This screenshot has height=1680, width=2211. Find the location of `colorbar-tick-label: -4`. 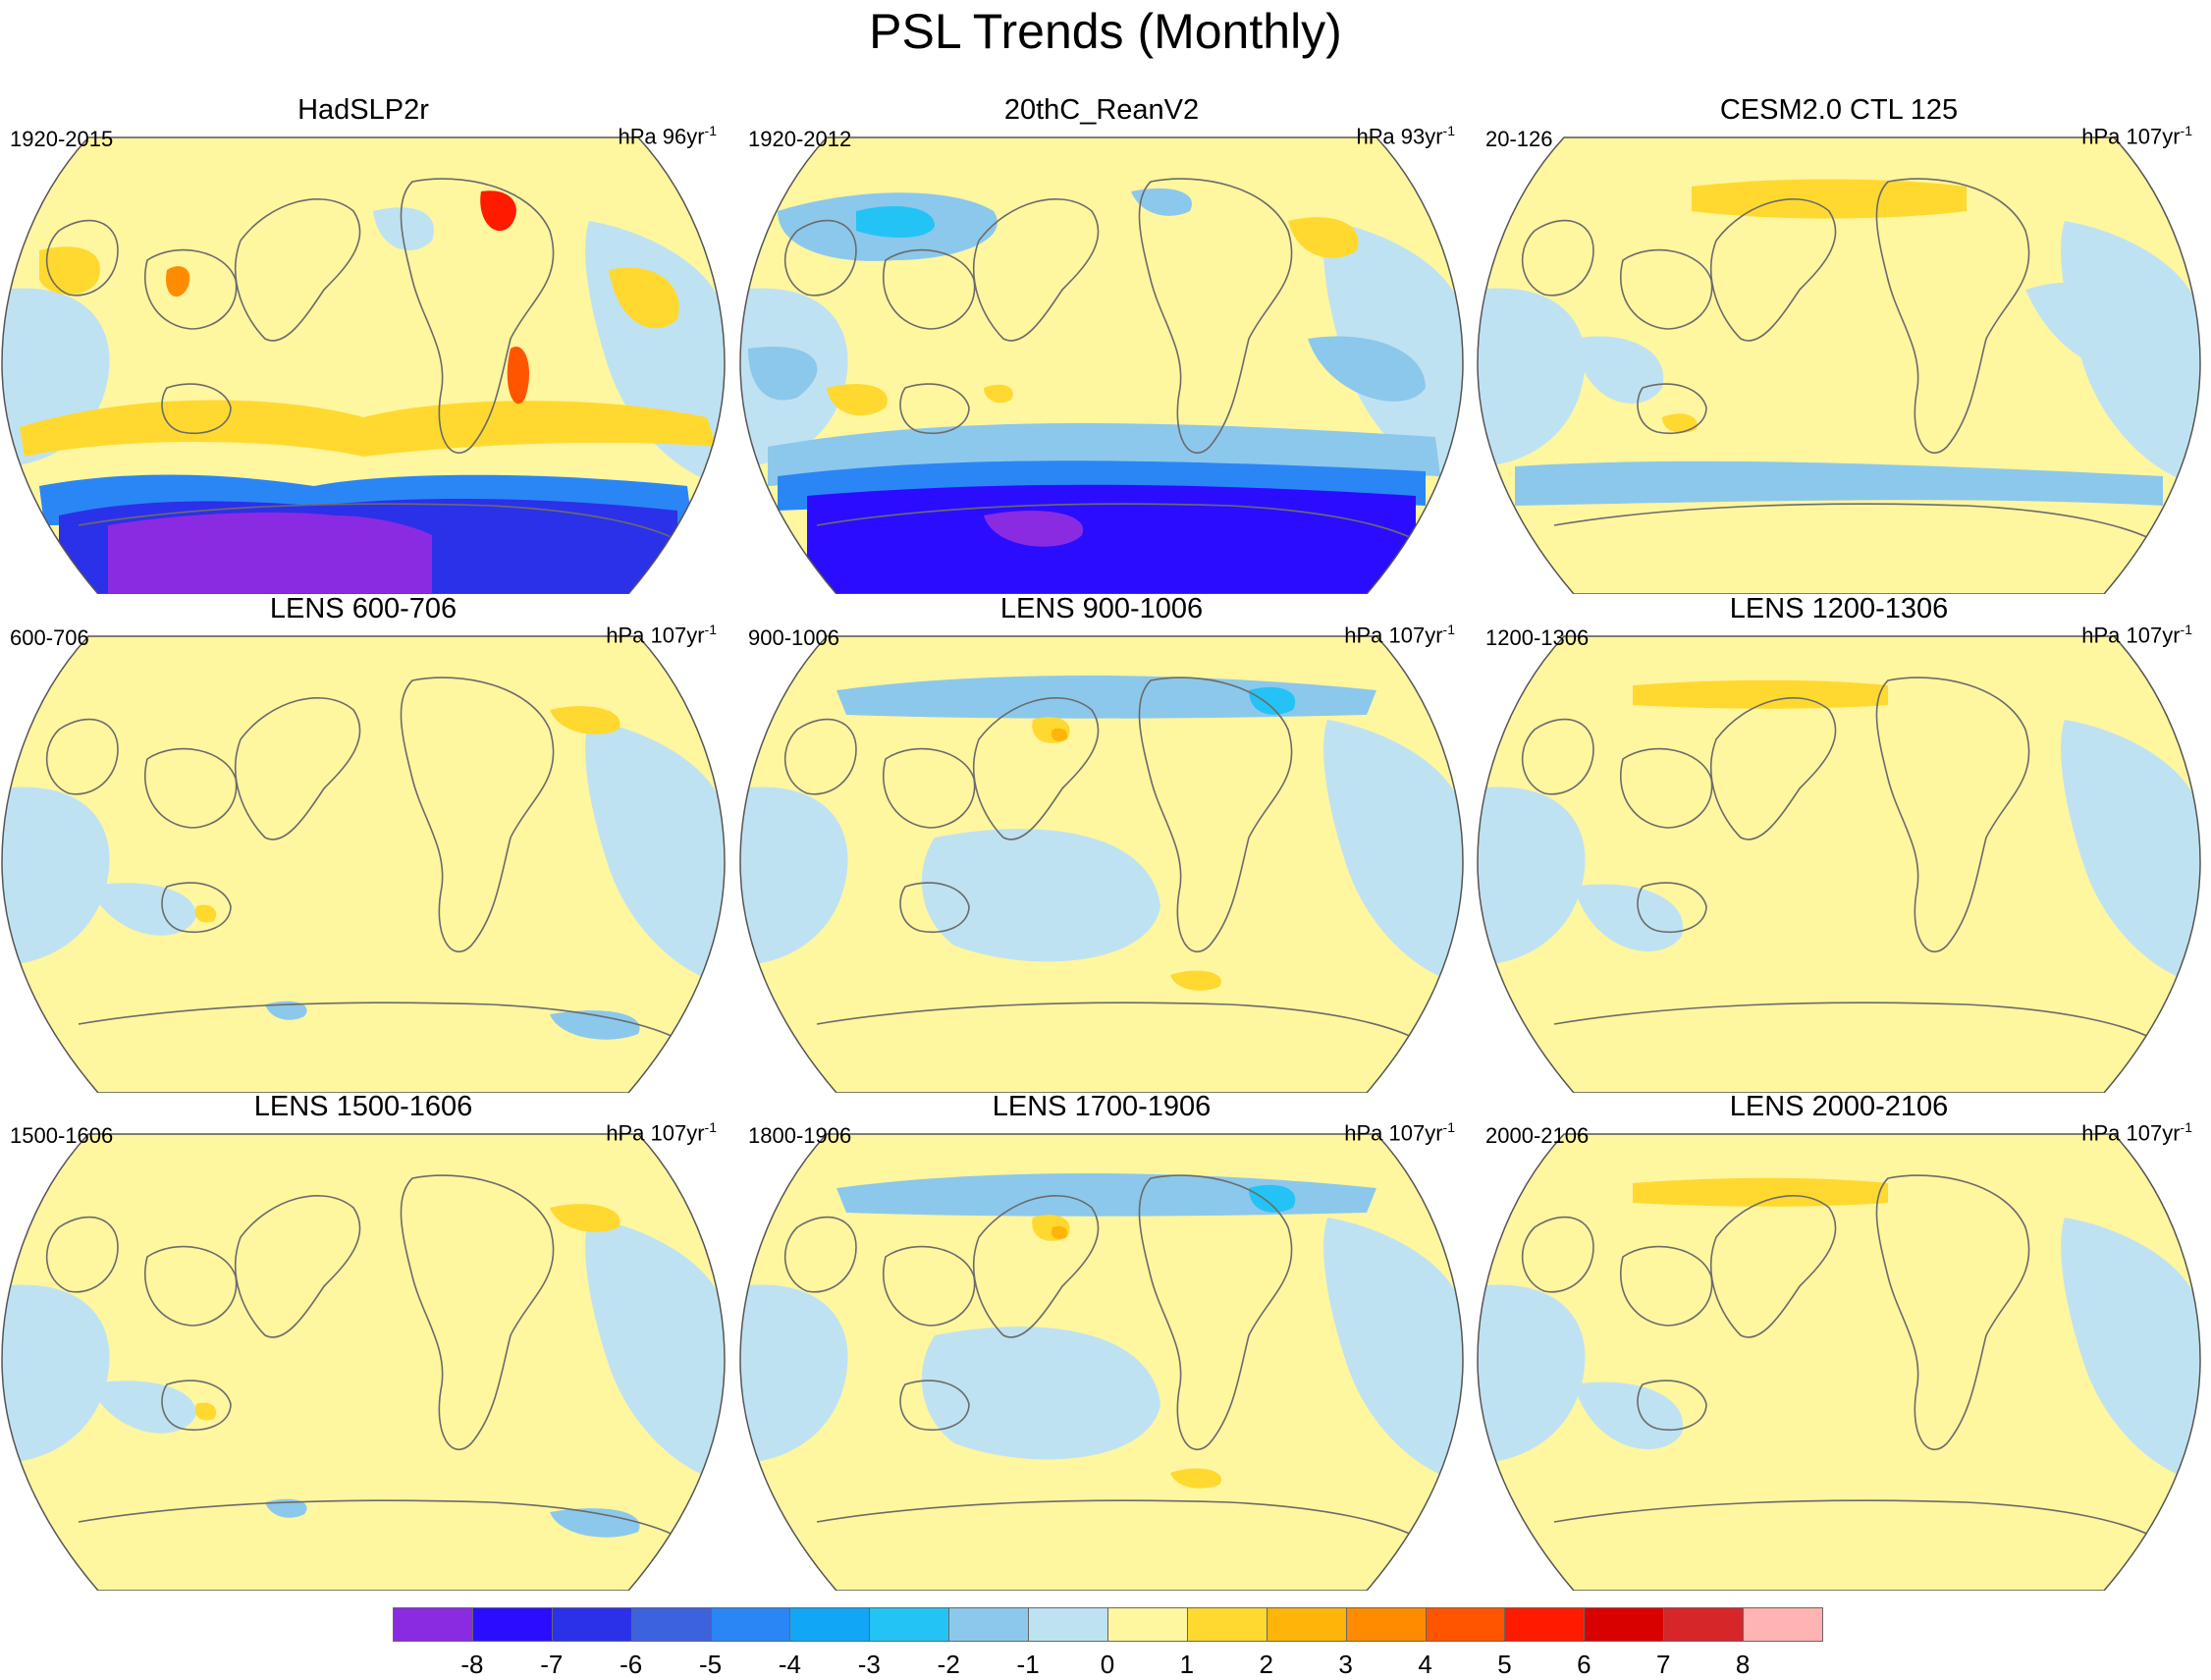

colorbar-tick-label: -4 is located at coordinates (789, 1664).